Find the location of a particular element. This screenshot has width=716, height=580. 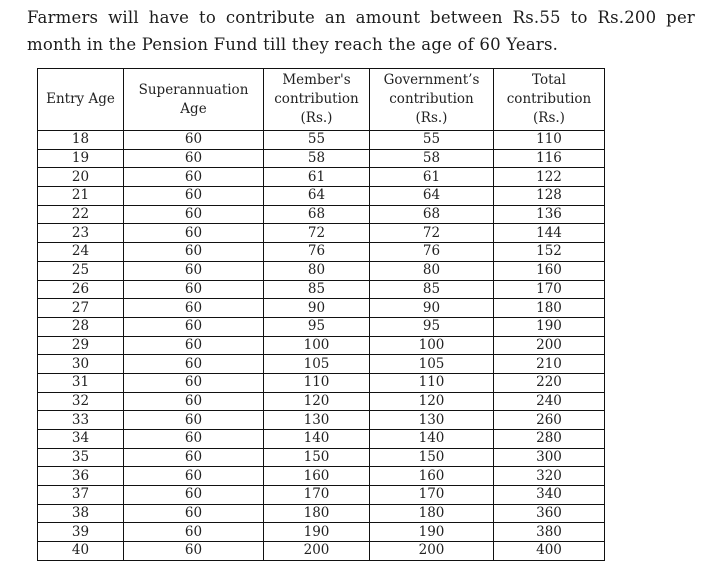

table-cell: 130 is located at coordinates (316, 420).